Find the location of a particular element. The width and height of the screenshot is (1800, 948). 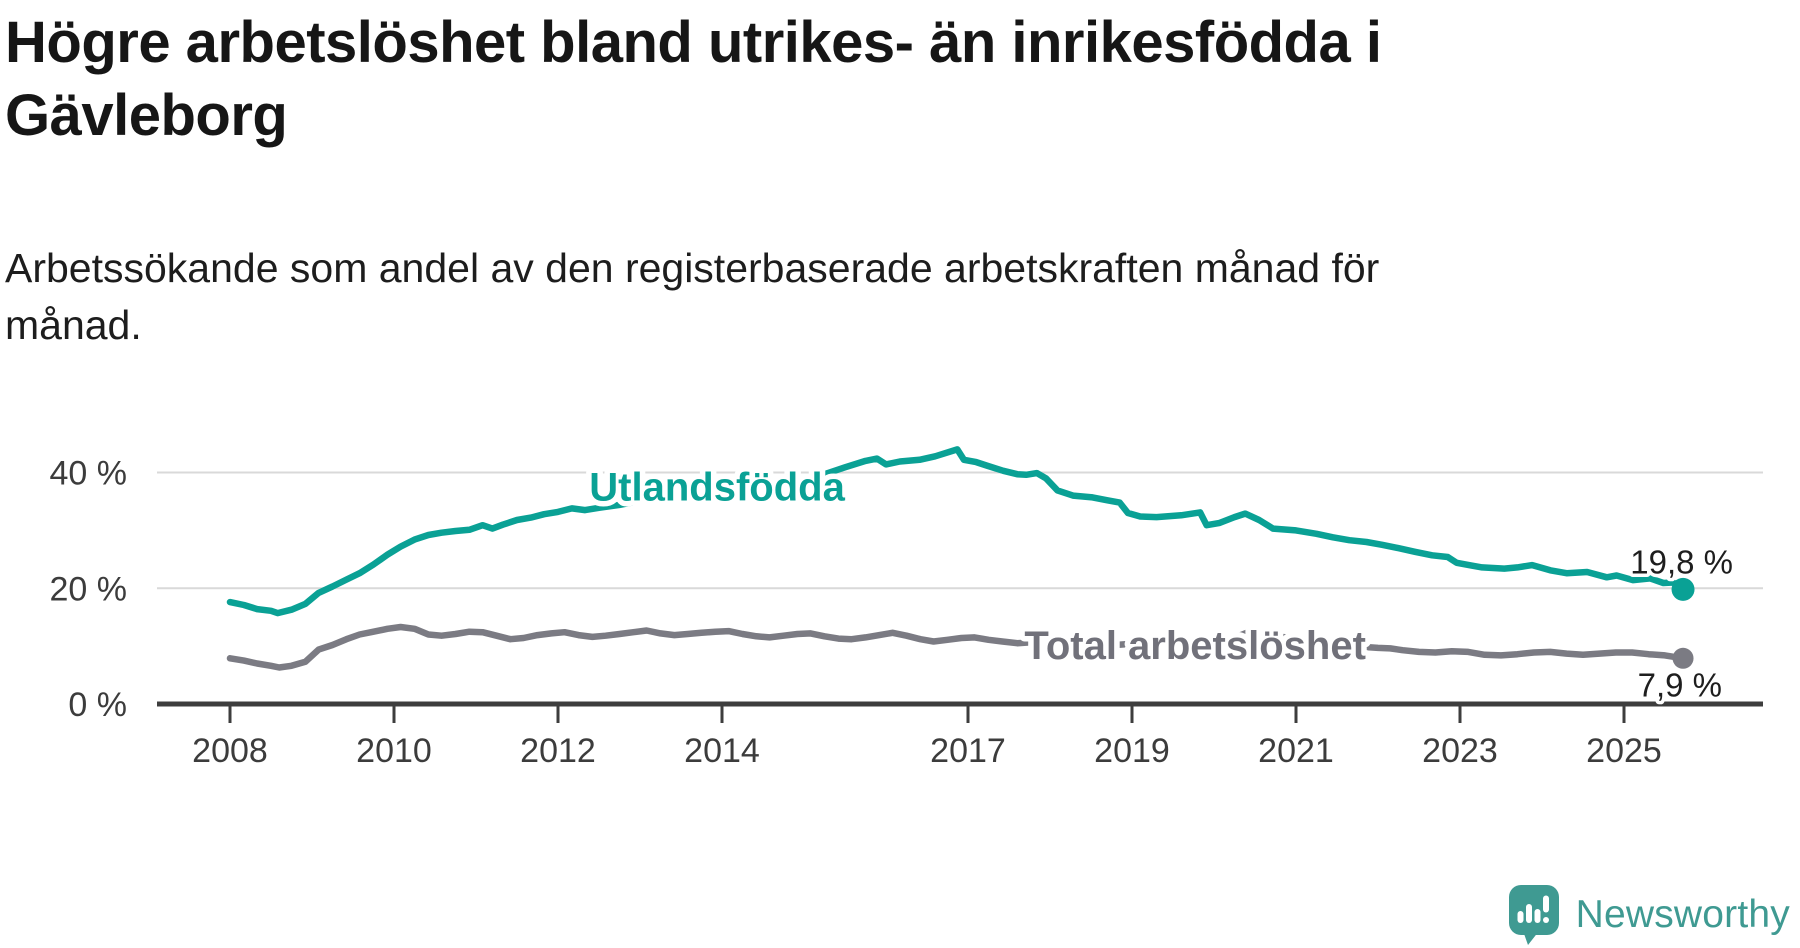

newsworthy-logo: Newsworthy is located at coordinates (1649, 915).